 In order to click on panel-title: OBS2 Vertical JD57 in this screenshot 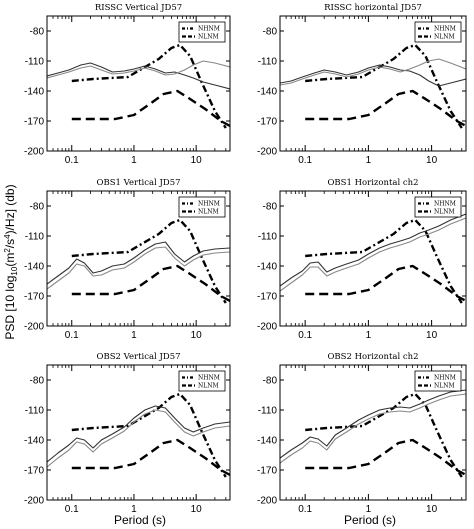, I will do `click(138, 357)`.